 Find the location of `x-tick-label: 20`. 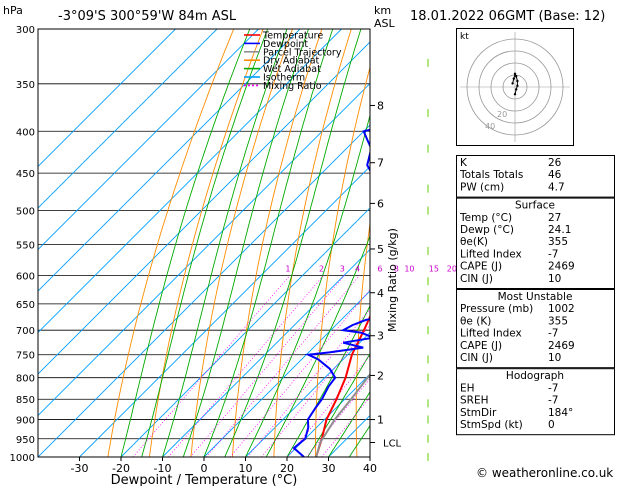

x-tick-label: 20 is located at coordinates (287, 468).